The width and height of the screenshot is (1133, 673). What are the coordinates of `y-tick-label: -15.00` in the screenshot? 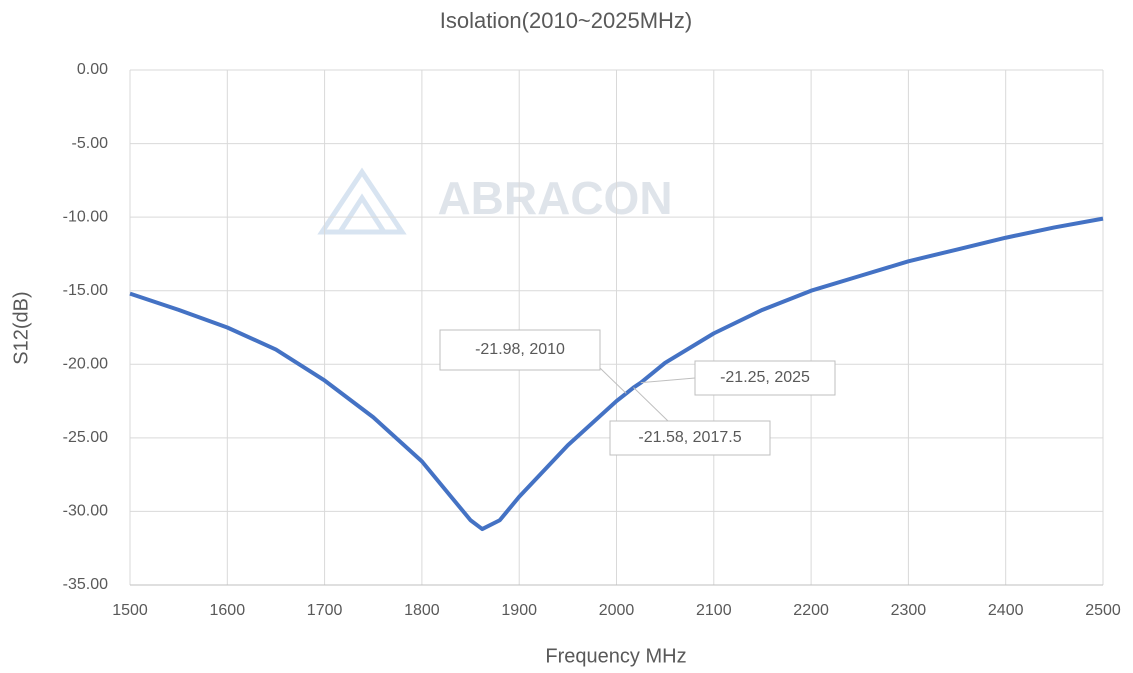 It's located at (85, 290).